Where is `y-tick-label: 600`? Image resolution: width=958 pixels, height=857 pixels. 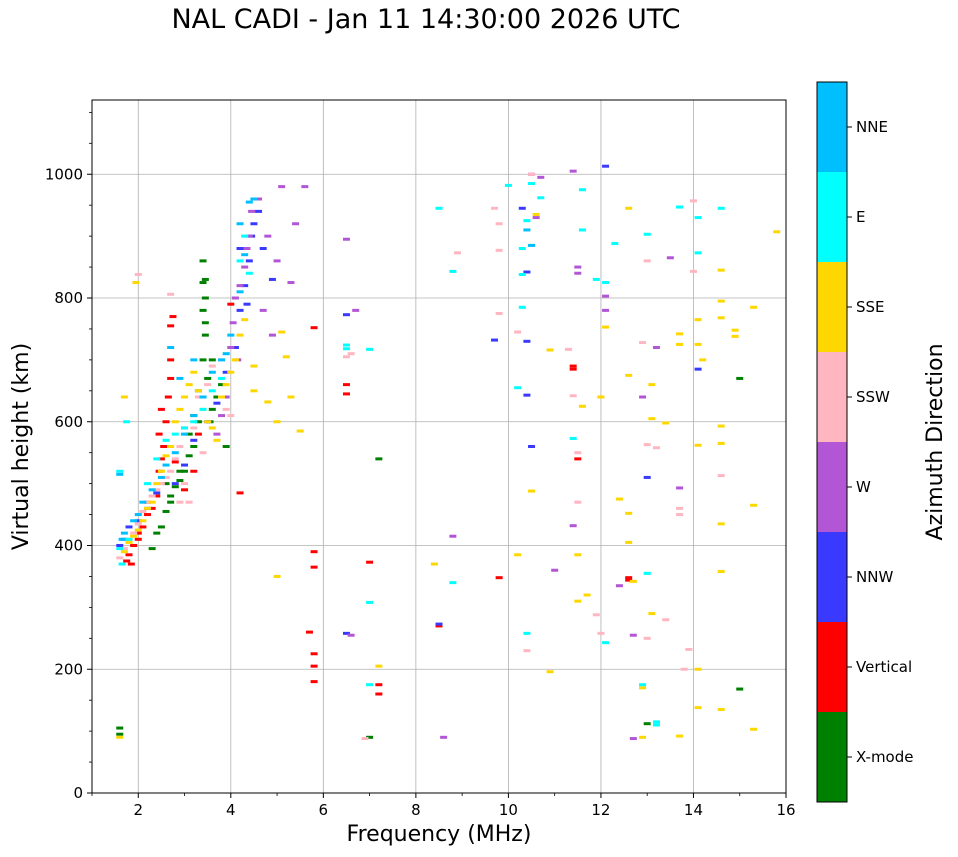
y-tick-label: 600 is located at coordinates (68, 422).